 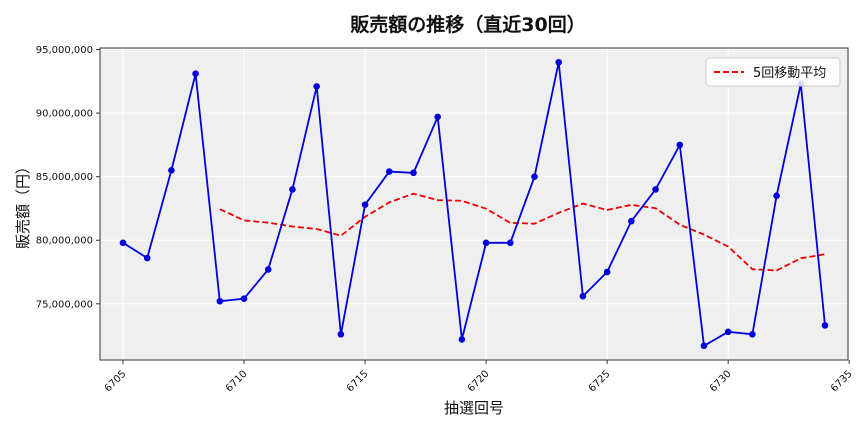 I want to click on y-tick-label: 95,000,000, so click(x=64, y=50).